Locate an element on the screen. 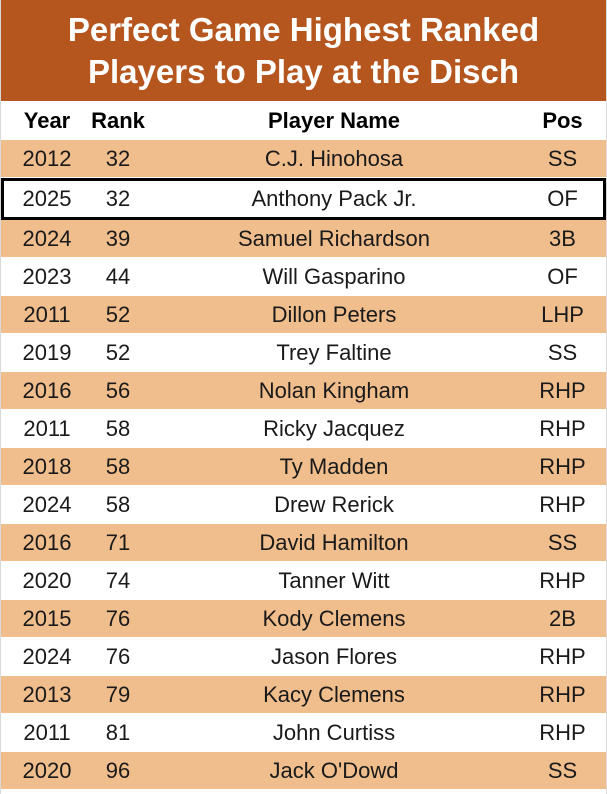 This screenshot has height=794, width=607. table-row: 2024 39 Samuel Richardson 3B is located at coordinates (303, 239).